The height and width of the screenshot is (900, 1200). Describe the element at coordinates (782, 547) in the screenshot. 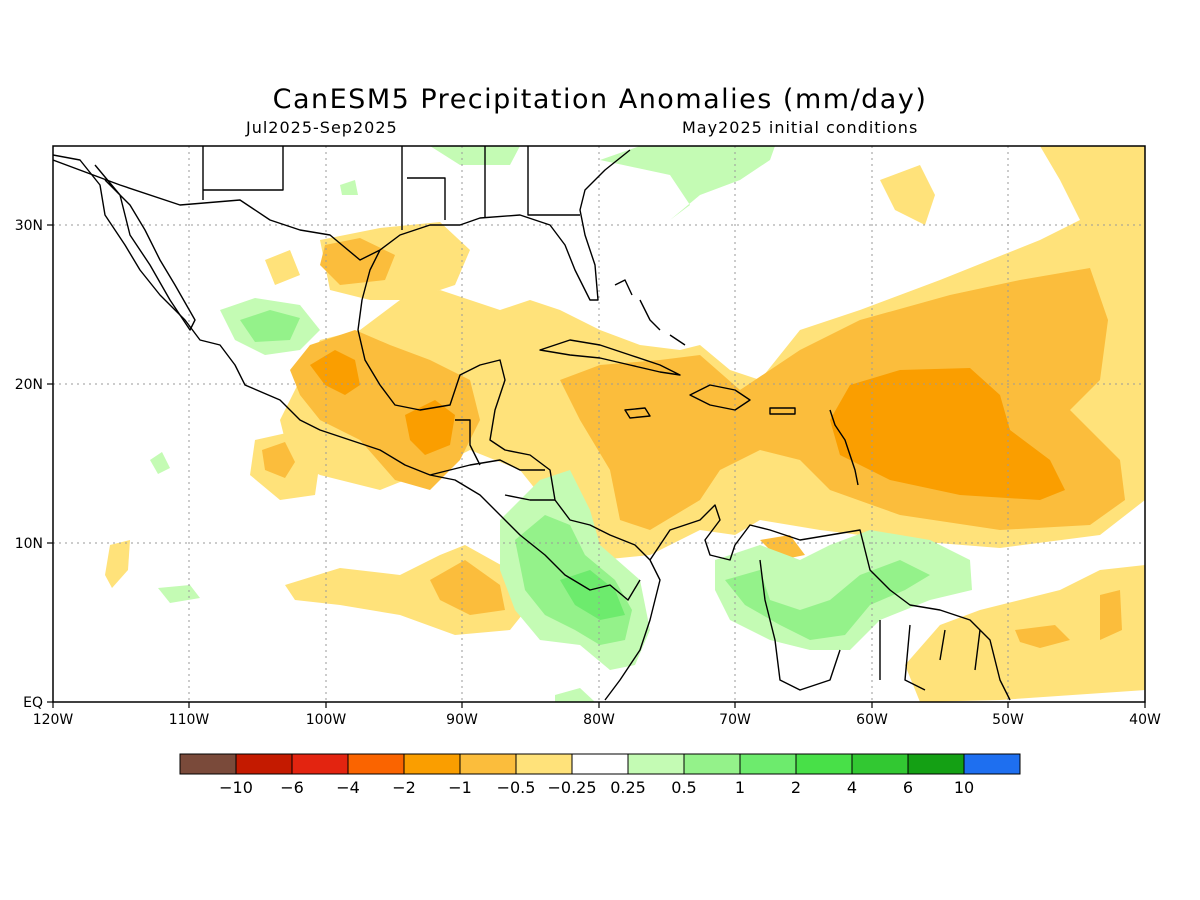

I see `dry-mid-venezuela` at that location.